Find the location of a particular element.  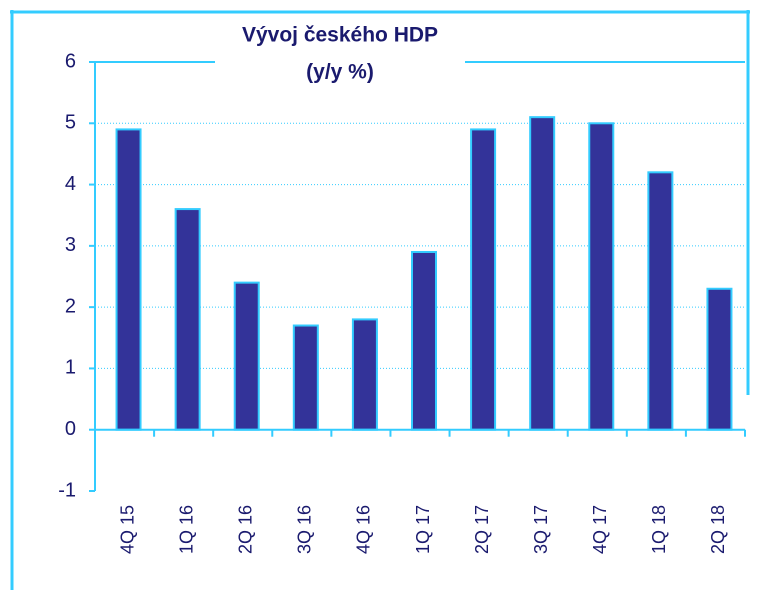

y-tick-label: 0 is located at coordinates (70, 429).